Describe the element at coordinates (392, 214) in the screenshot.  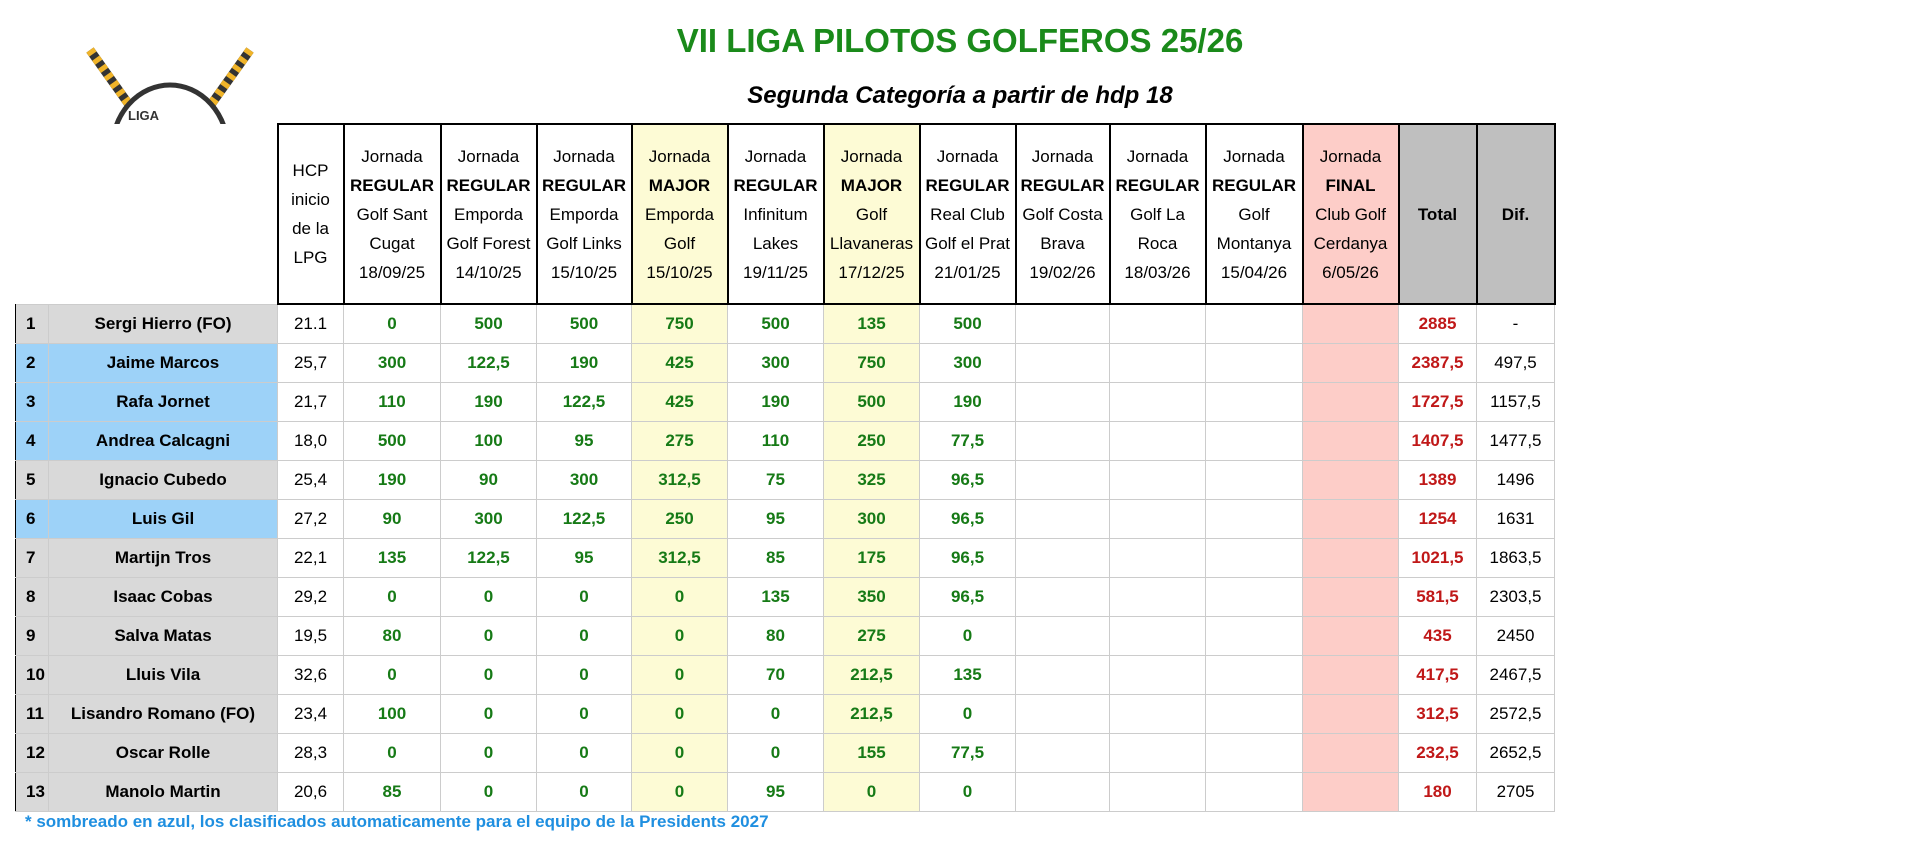
I see `jornada-l3: Golf Sant` at that location.